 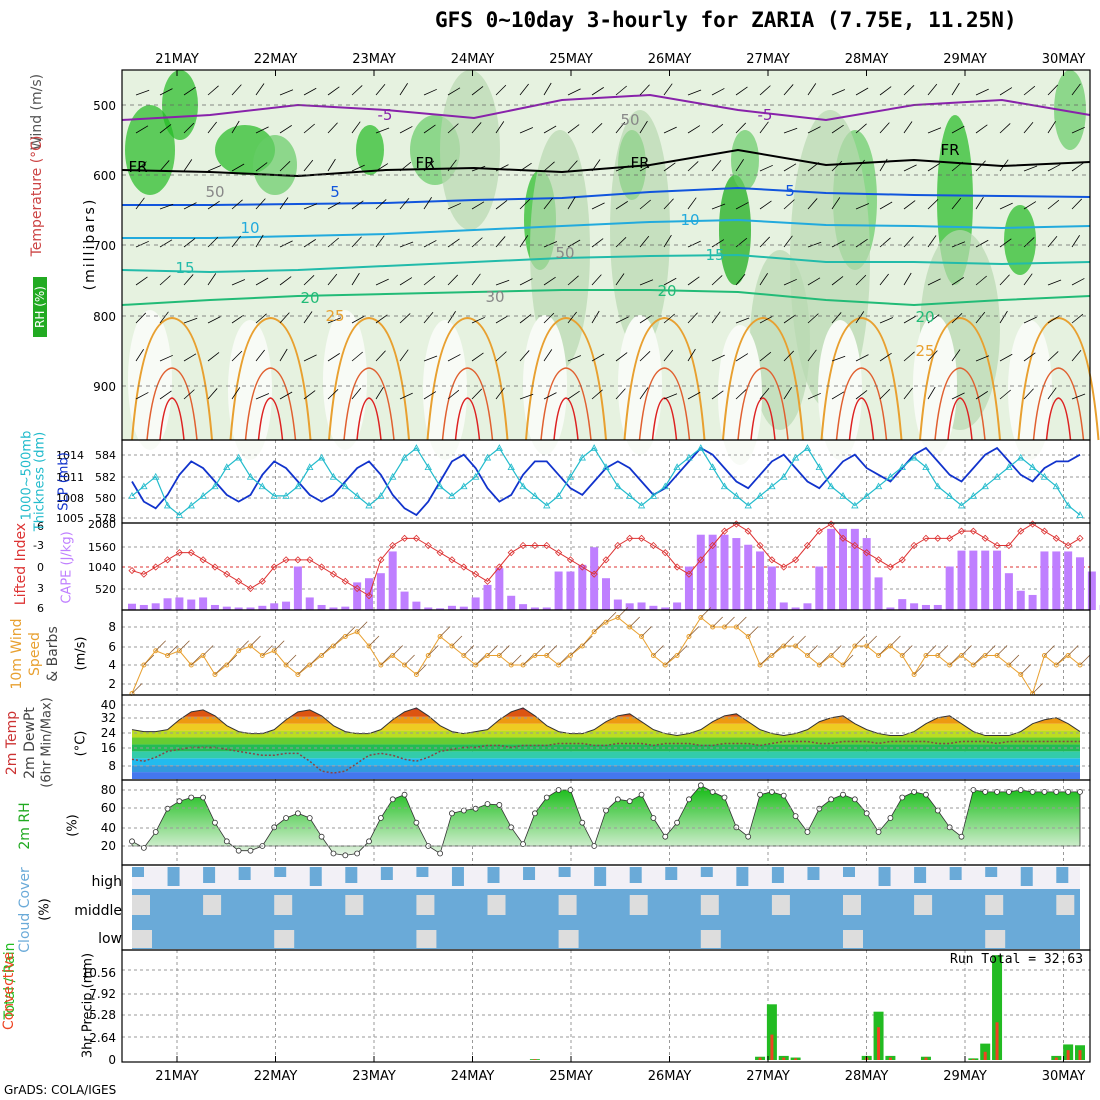 I want to click on temp-band, so click(x=606, y=762).